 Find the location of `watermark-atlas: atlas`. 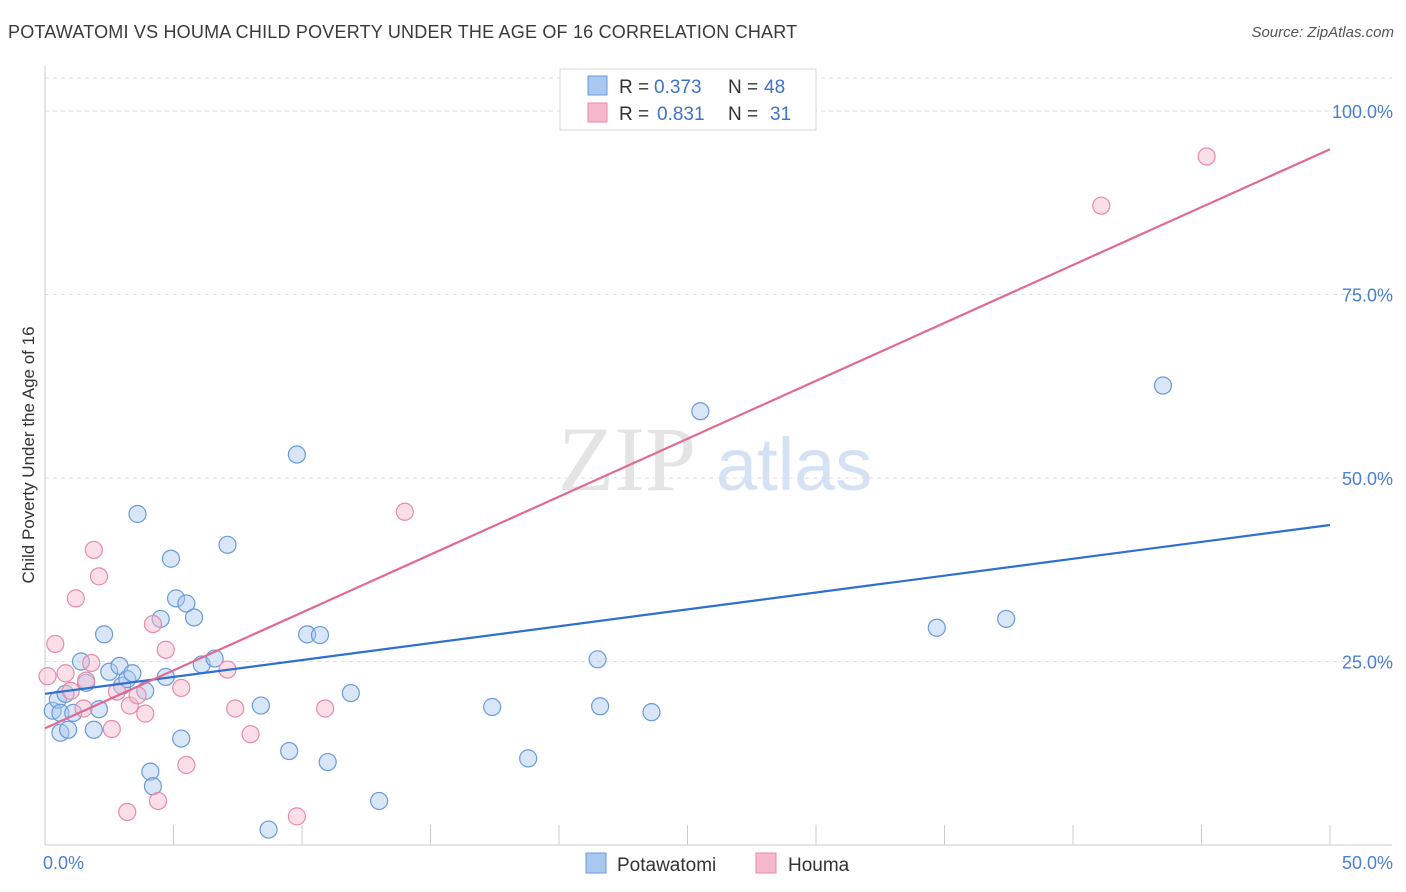

watermark-atlas: atlas is located at coordinates (794, 464).